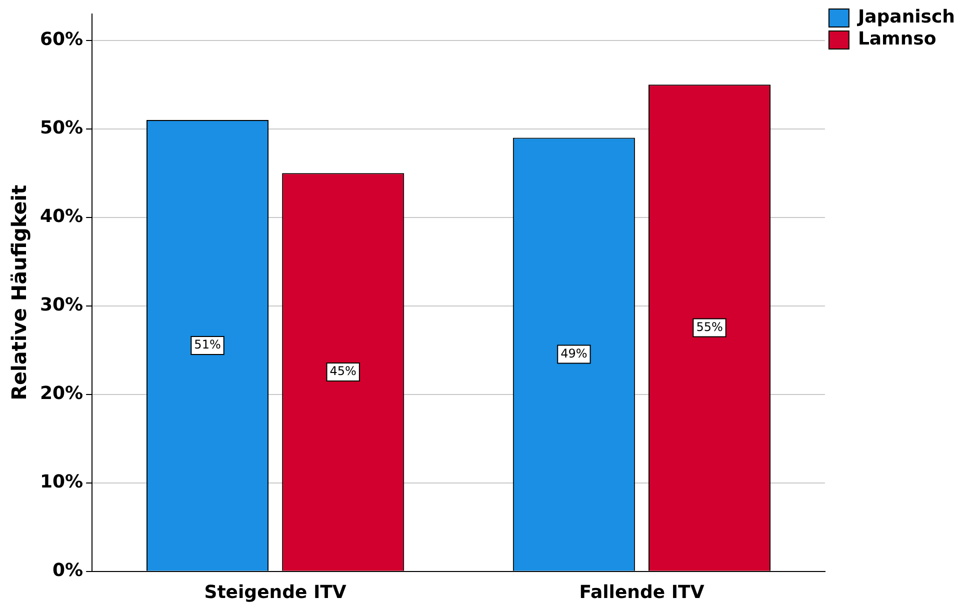  I want to click on x-tick-label: Fallende ITV, so click(641, 592).